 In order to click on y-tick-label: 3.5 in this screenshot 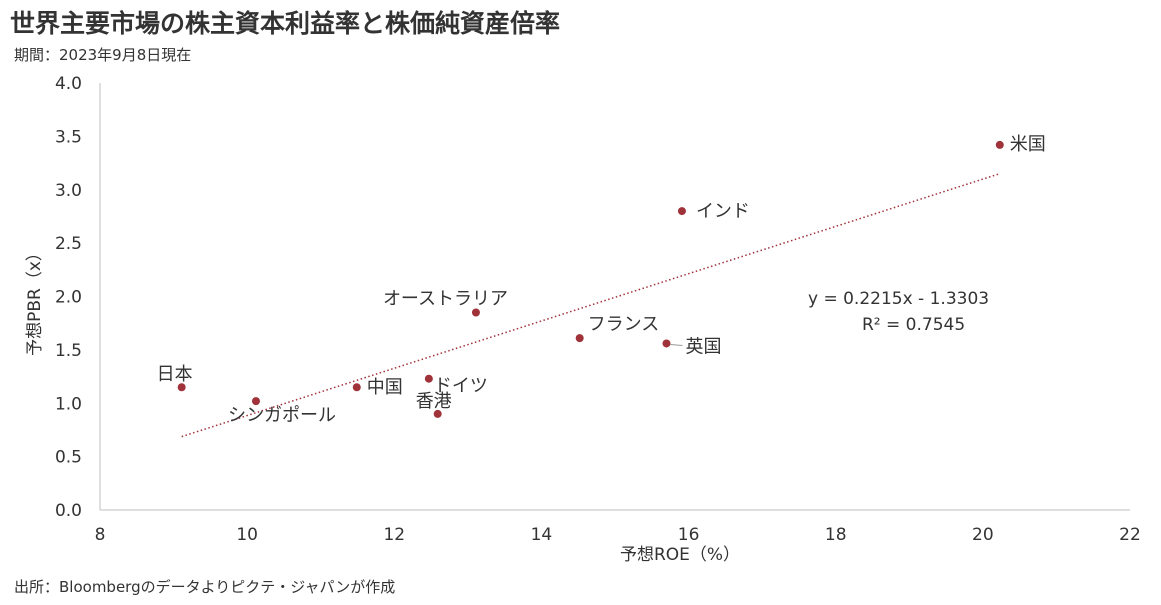, I will do `click(68, 137)`.